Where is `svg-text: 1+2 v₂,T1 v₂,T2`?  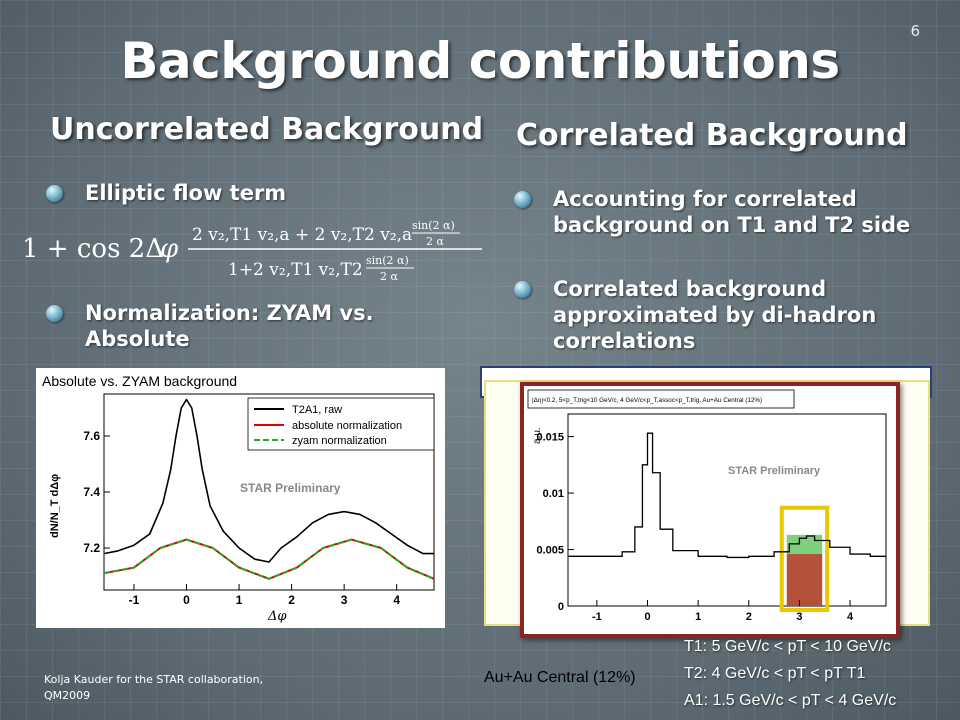 svg-text: 1+2 v₂,T1 v₂,T2 is located at coordinates (295, 270).